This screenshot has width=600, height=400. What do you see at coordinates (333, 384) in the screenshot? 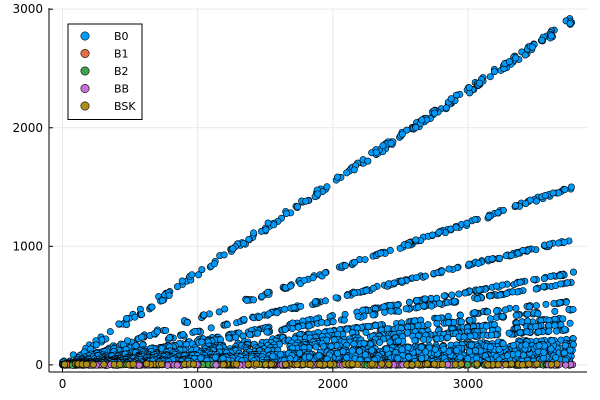
I see `x-tick-label: 2000` at bounding box center [333, 384].